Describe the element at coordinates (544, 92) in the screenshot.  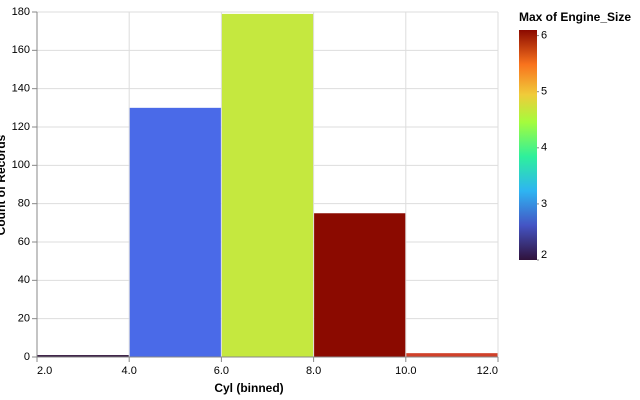
I see `legend-tick-label: 5` at that location.